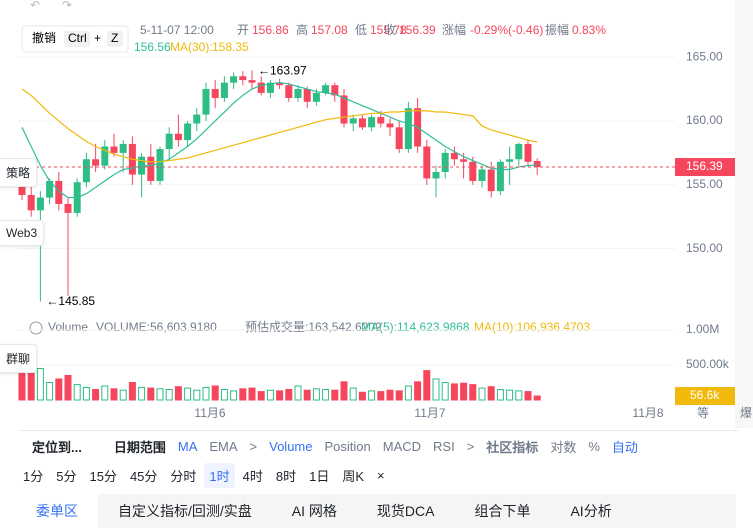  What do you see at coordinates (19, 358) in the screenshot?
I see `side-tab: 群聊` at bounding box center [19, 358].